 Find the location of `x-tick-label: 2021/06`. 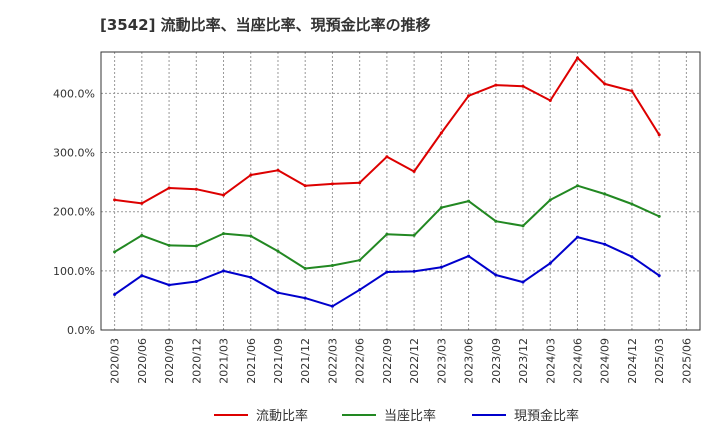

x-tick-label: 2021/06 is located at coordinates (251, 361).